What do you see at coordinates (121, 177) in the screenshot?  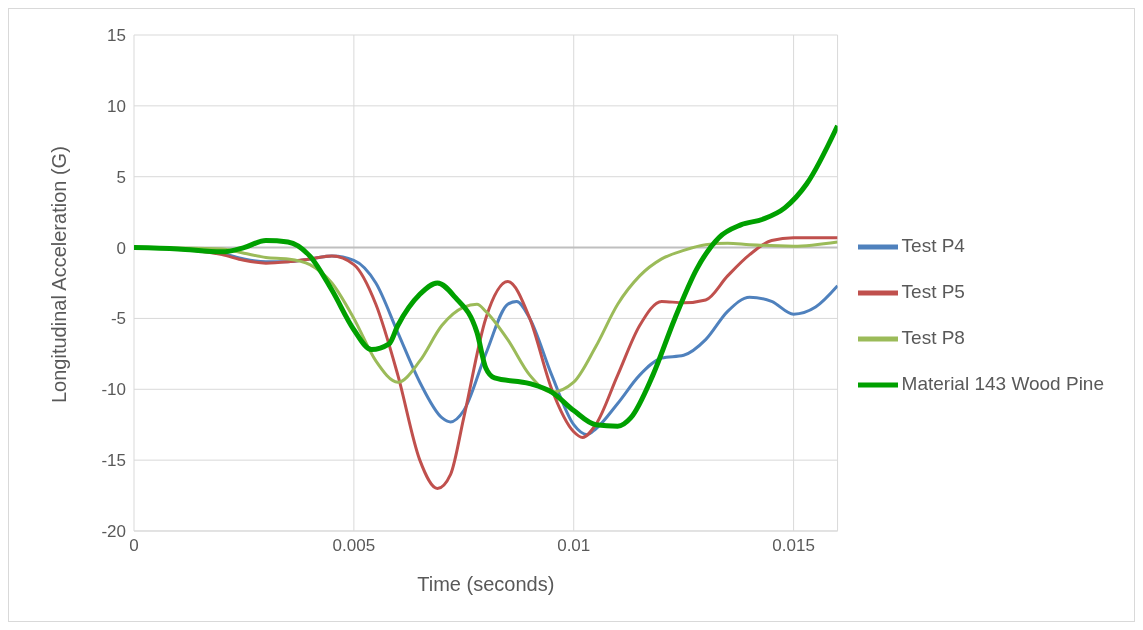 I see `y-tick-label: 5` at bounding box center [121, 177].